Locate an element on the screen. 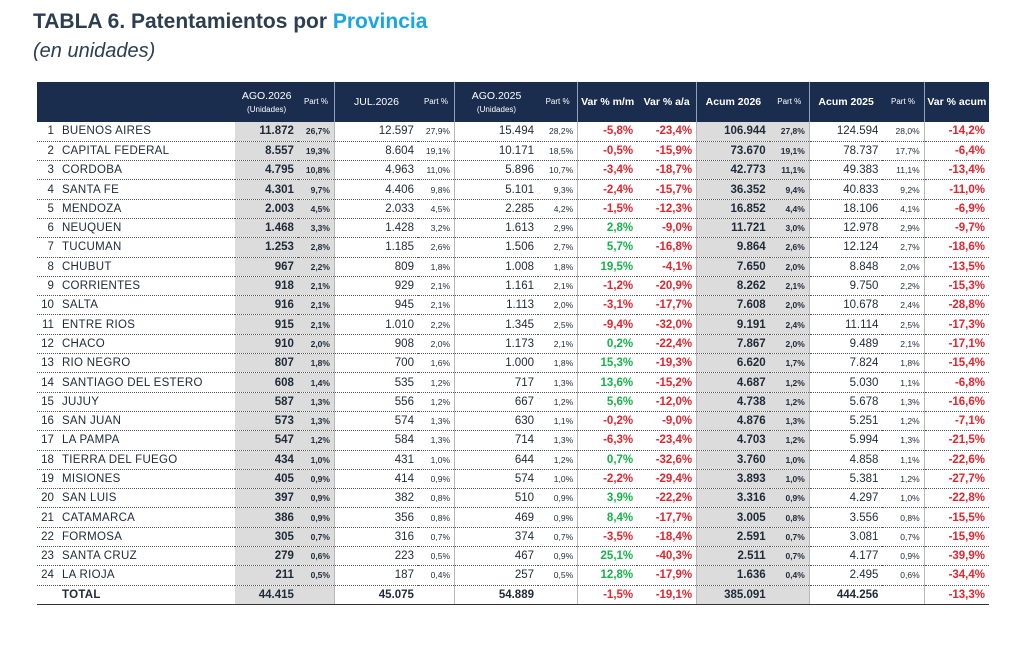  acum2026-units-cell: 3.316 is located at coordinates (733, 498).